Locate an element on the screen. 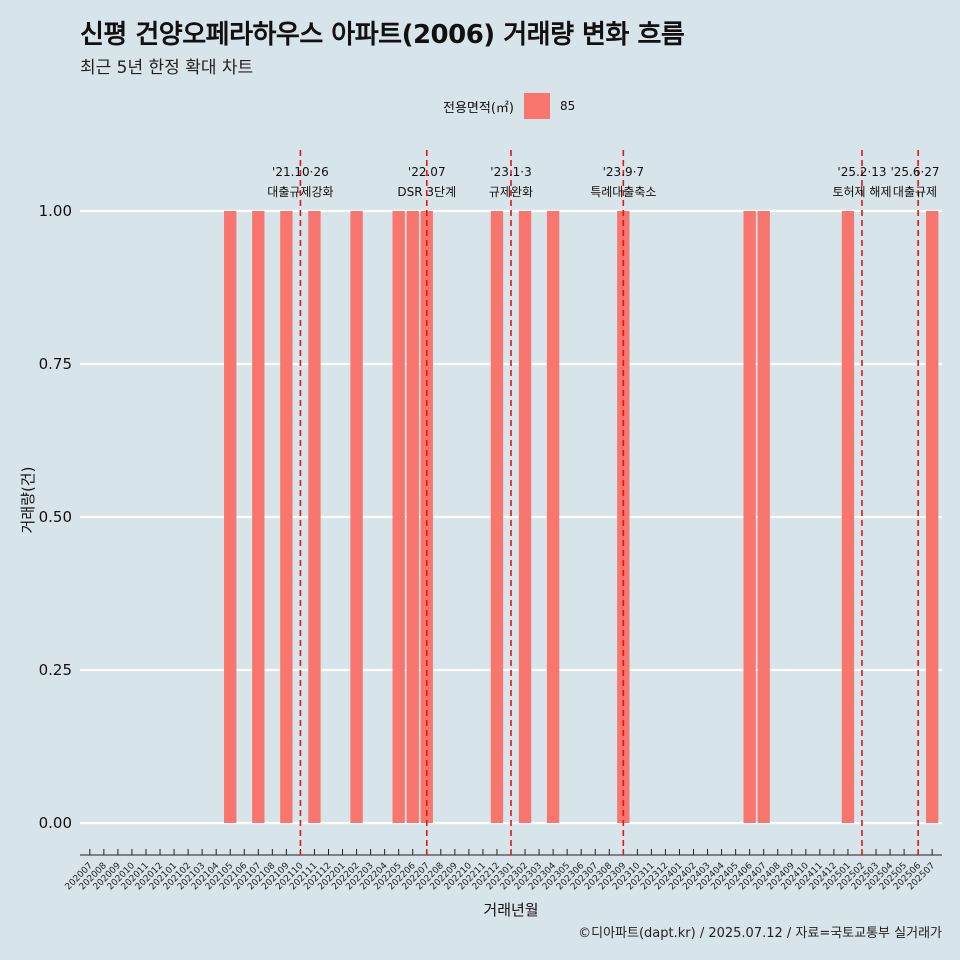 The width and height of the screenshot is (960, 960). legend-item-label: 85 is located at coordinates (567, 106).